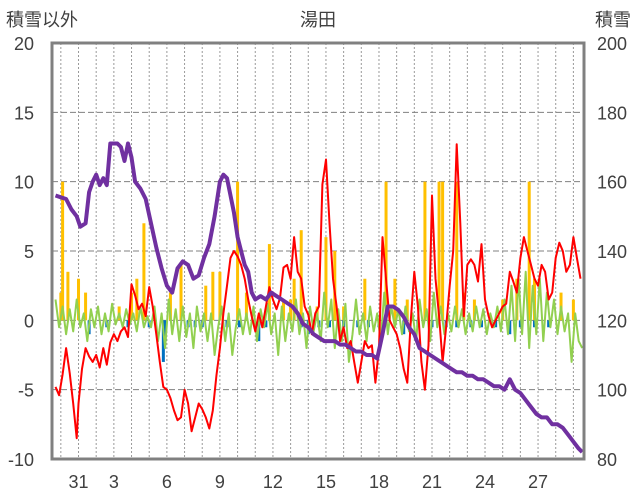  What do you see at coordinates (42, 20) in the screenshot?
I see `y-left-axis-label: 積雪以外` at bounding box center [42, 20].